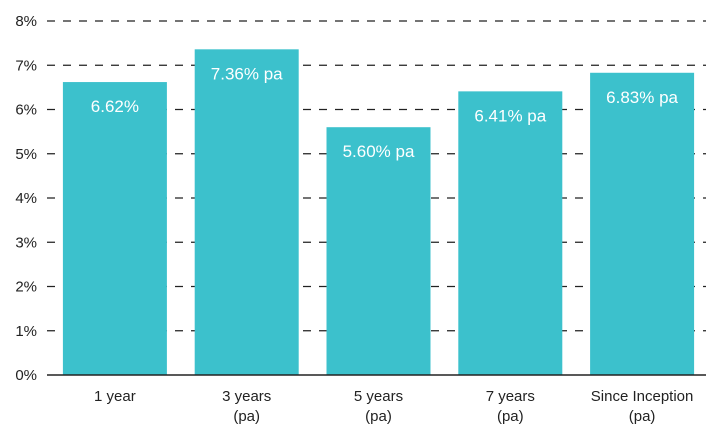 This screenshot has height=426, width=717. What do you see at coordinates (26, 375) in the screenshot?
I see `y-tick-label: 0%` at bounding box center [26, 375].